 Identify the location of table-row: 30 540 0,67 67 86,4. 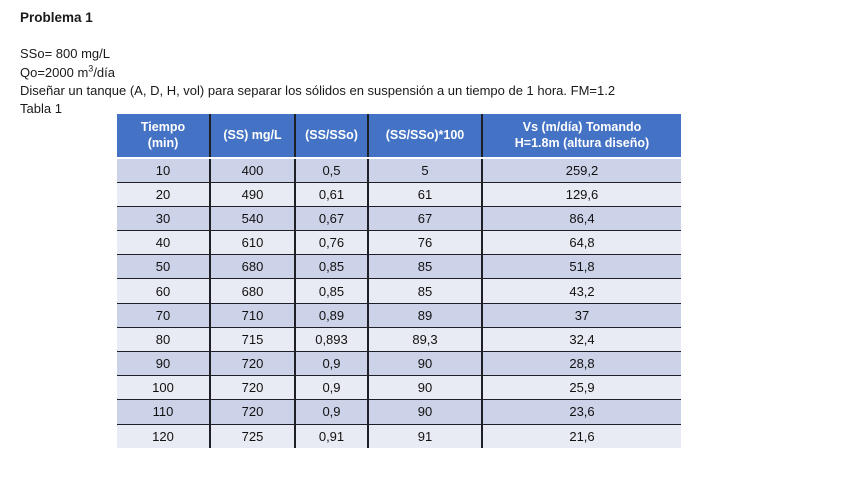
(399, 218).